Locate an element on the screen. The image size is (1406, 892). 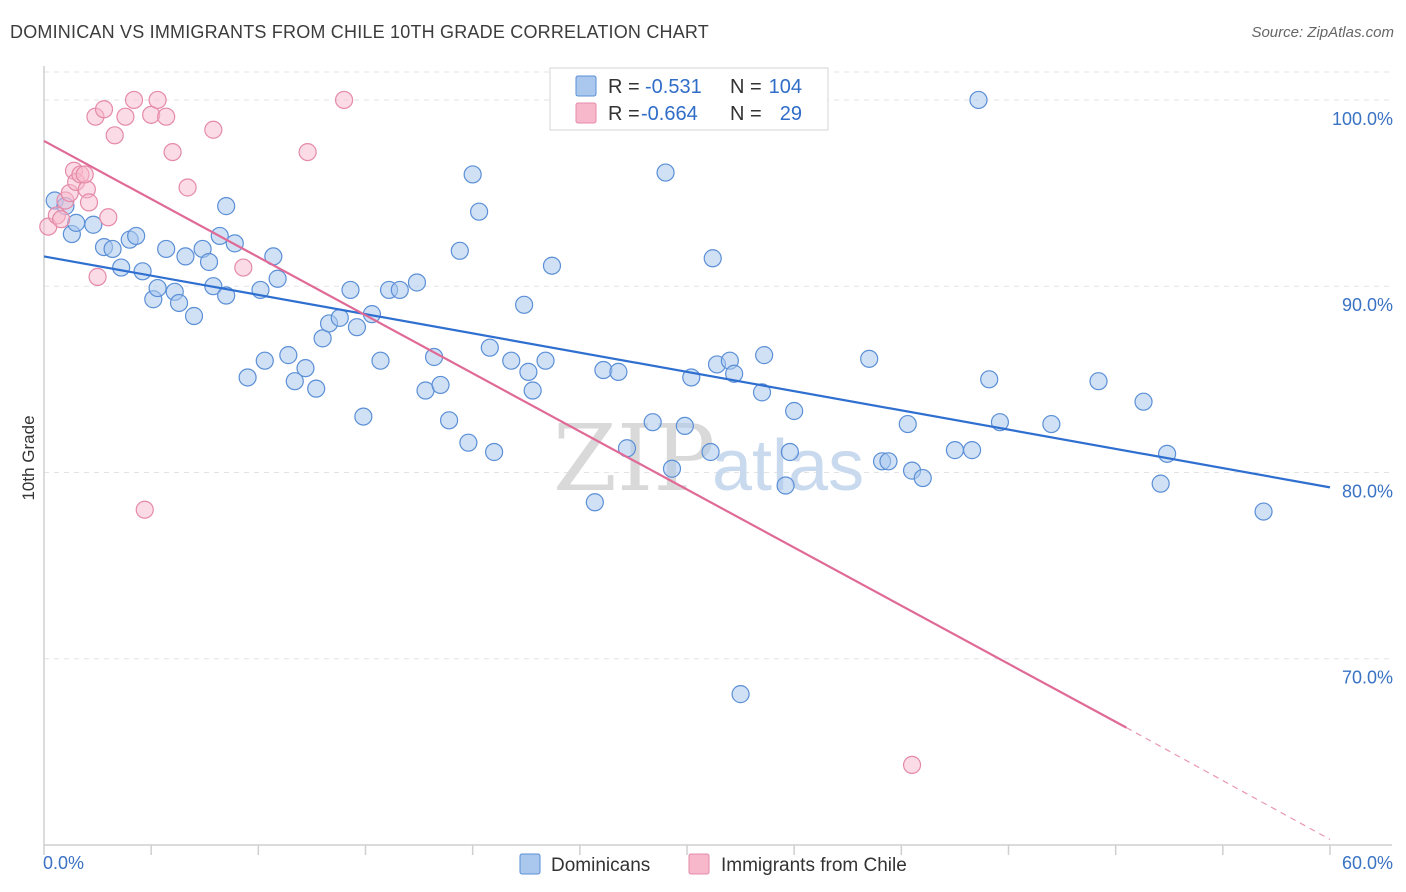
y-axis-tick-labels: 100.0% 90.0% 80.0% 70.0% is located at coordinates (1362, 398).